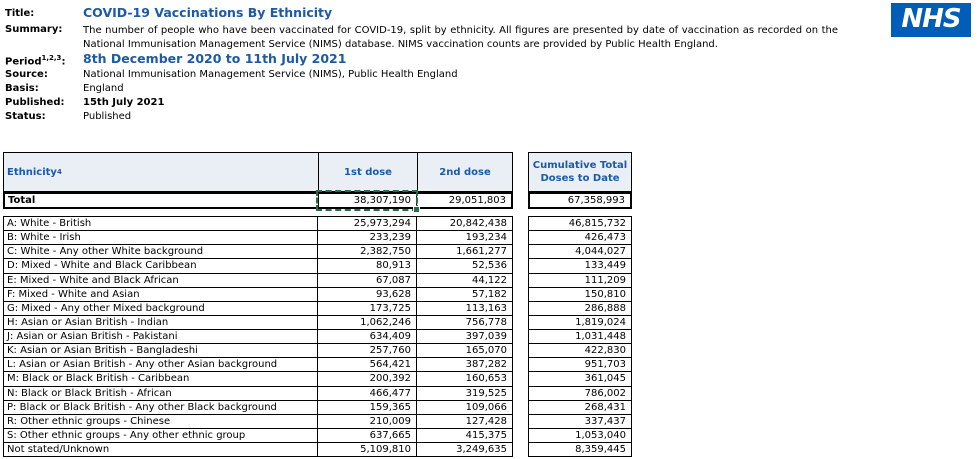  I want to click on ethnicity-cell: Not stated/Unknown, so click(161, 450).